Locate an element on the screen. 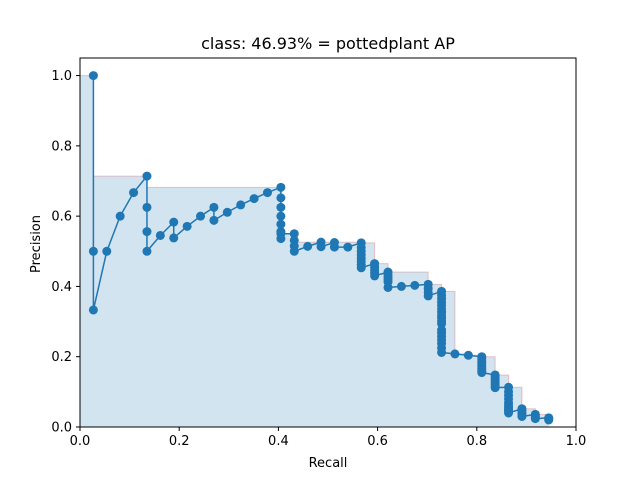 The height and width of the screenshot is (480, 640). x-tick-label: 1.0 is located at coordinates (576, 441).